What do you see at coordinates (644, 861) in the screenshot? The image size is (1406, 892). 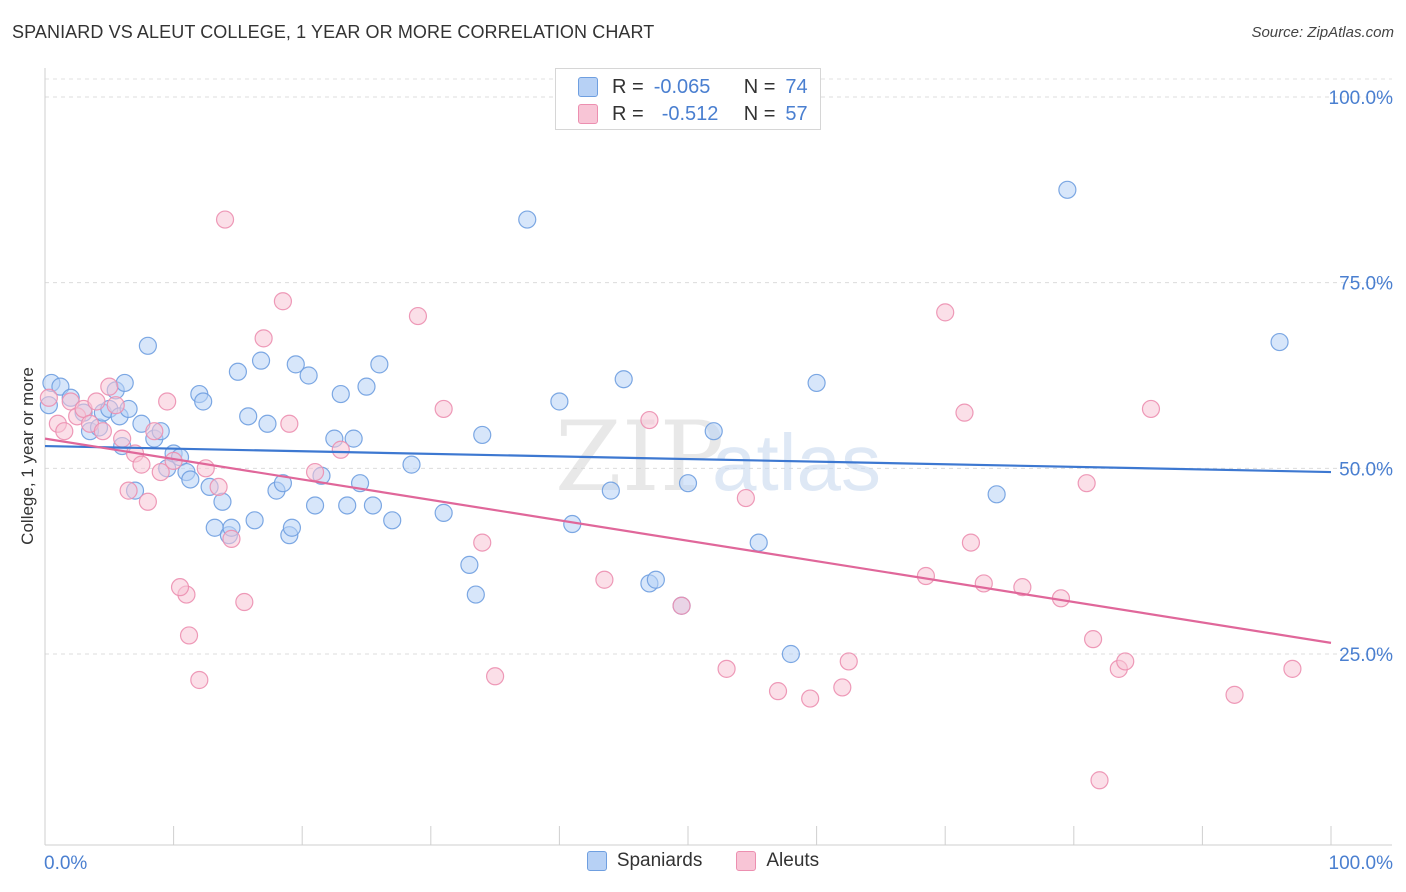 I see `legend-item-spaniards: Spaniards` at bounding box center [644, 861].